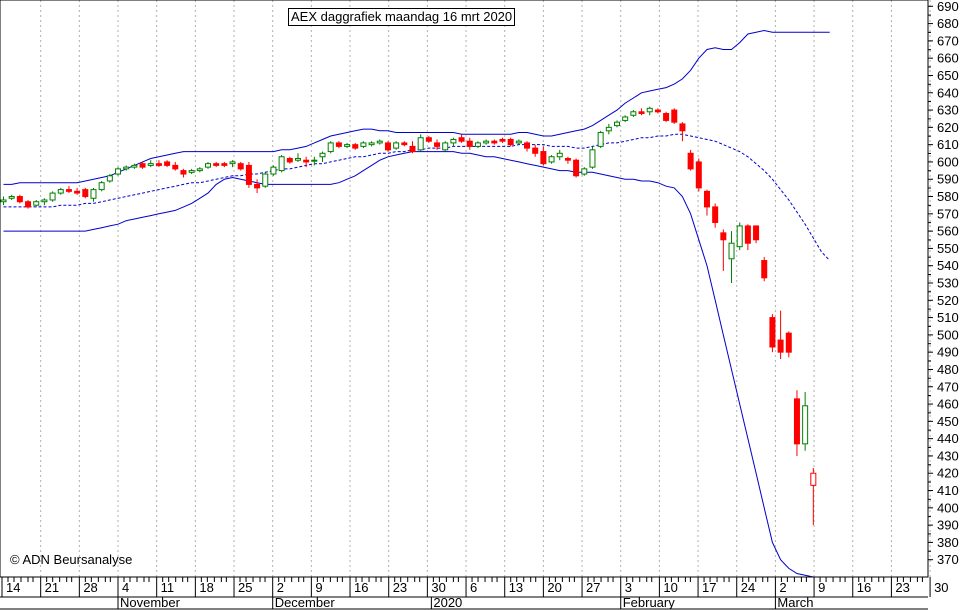 This screenshot has width=980, height=610. I want to click on y-tick-label: 430, so click(948, 455).